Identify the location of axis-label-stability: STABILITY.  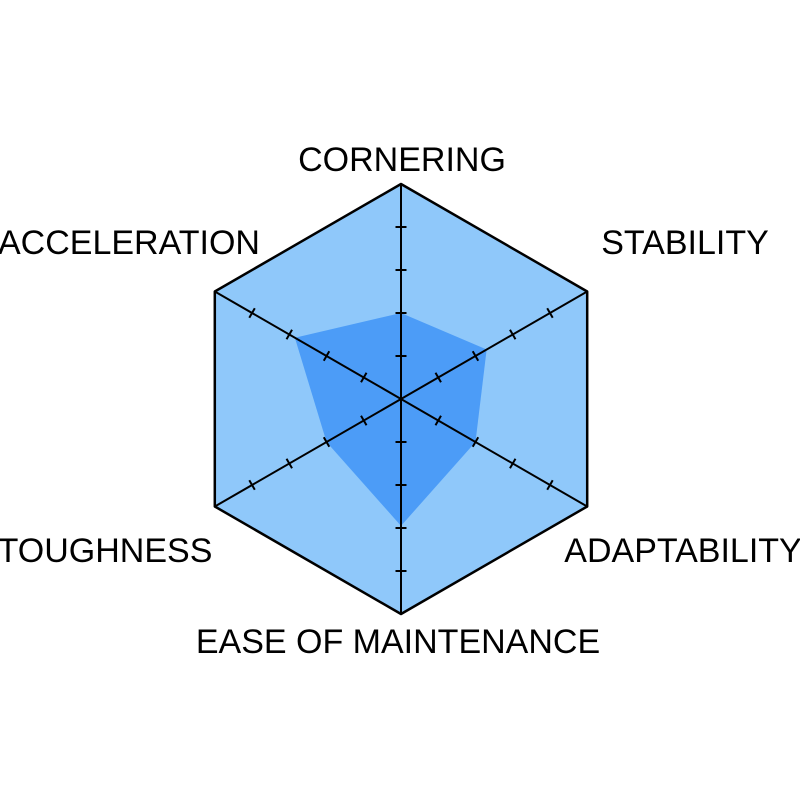
(685, 243).